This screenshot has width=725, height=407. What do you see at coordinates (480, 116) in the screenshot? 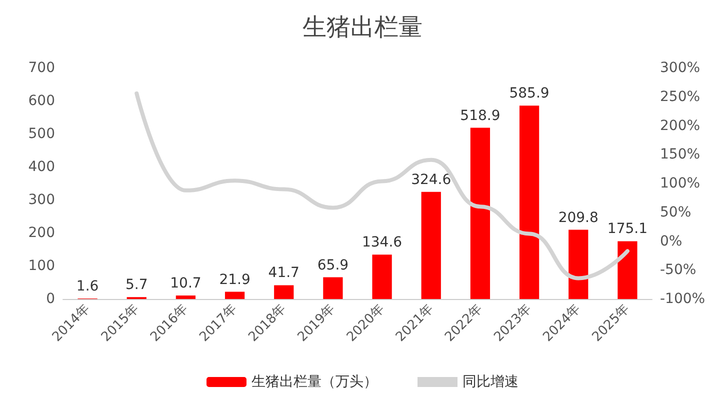
I see `data-label: 518.9` at bounding box center [480, 116].